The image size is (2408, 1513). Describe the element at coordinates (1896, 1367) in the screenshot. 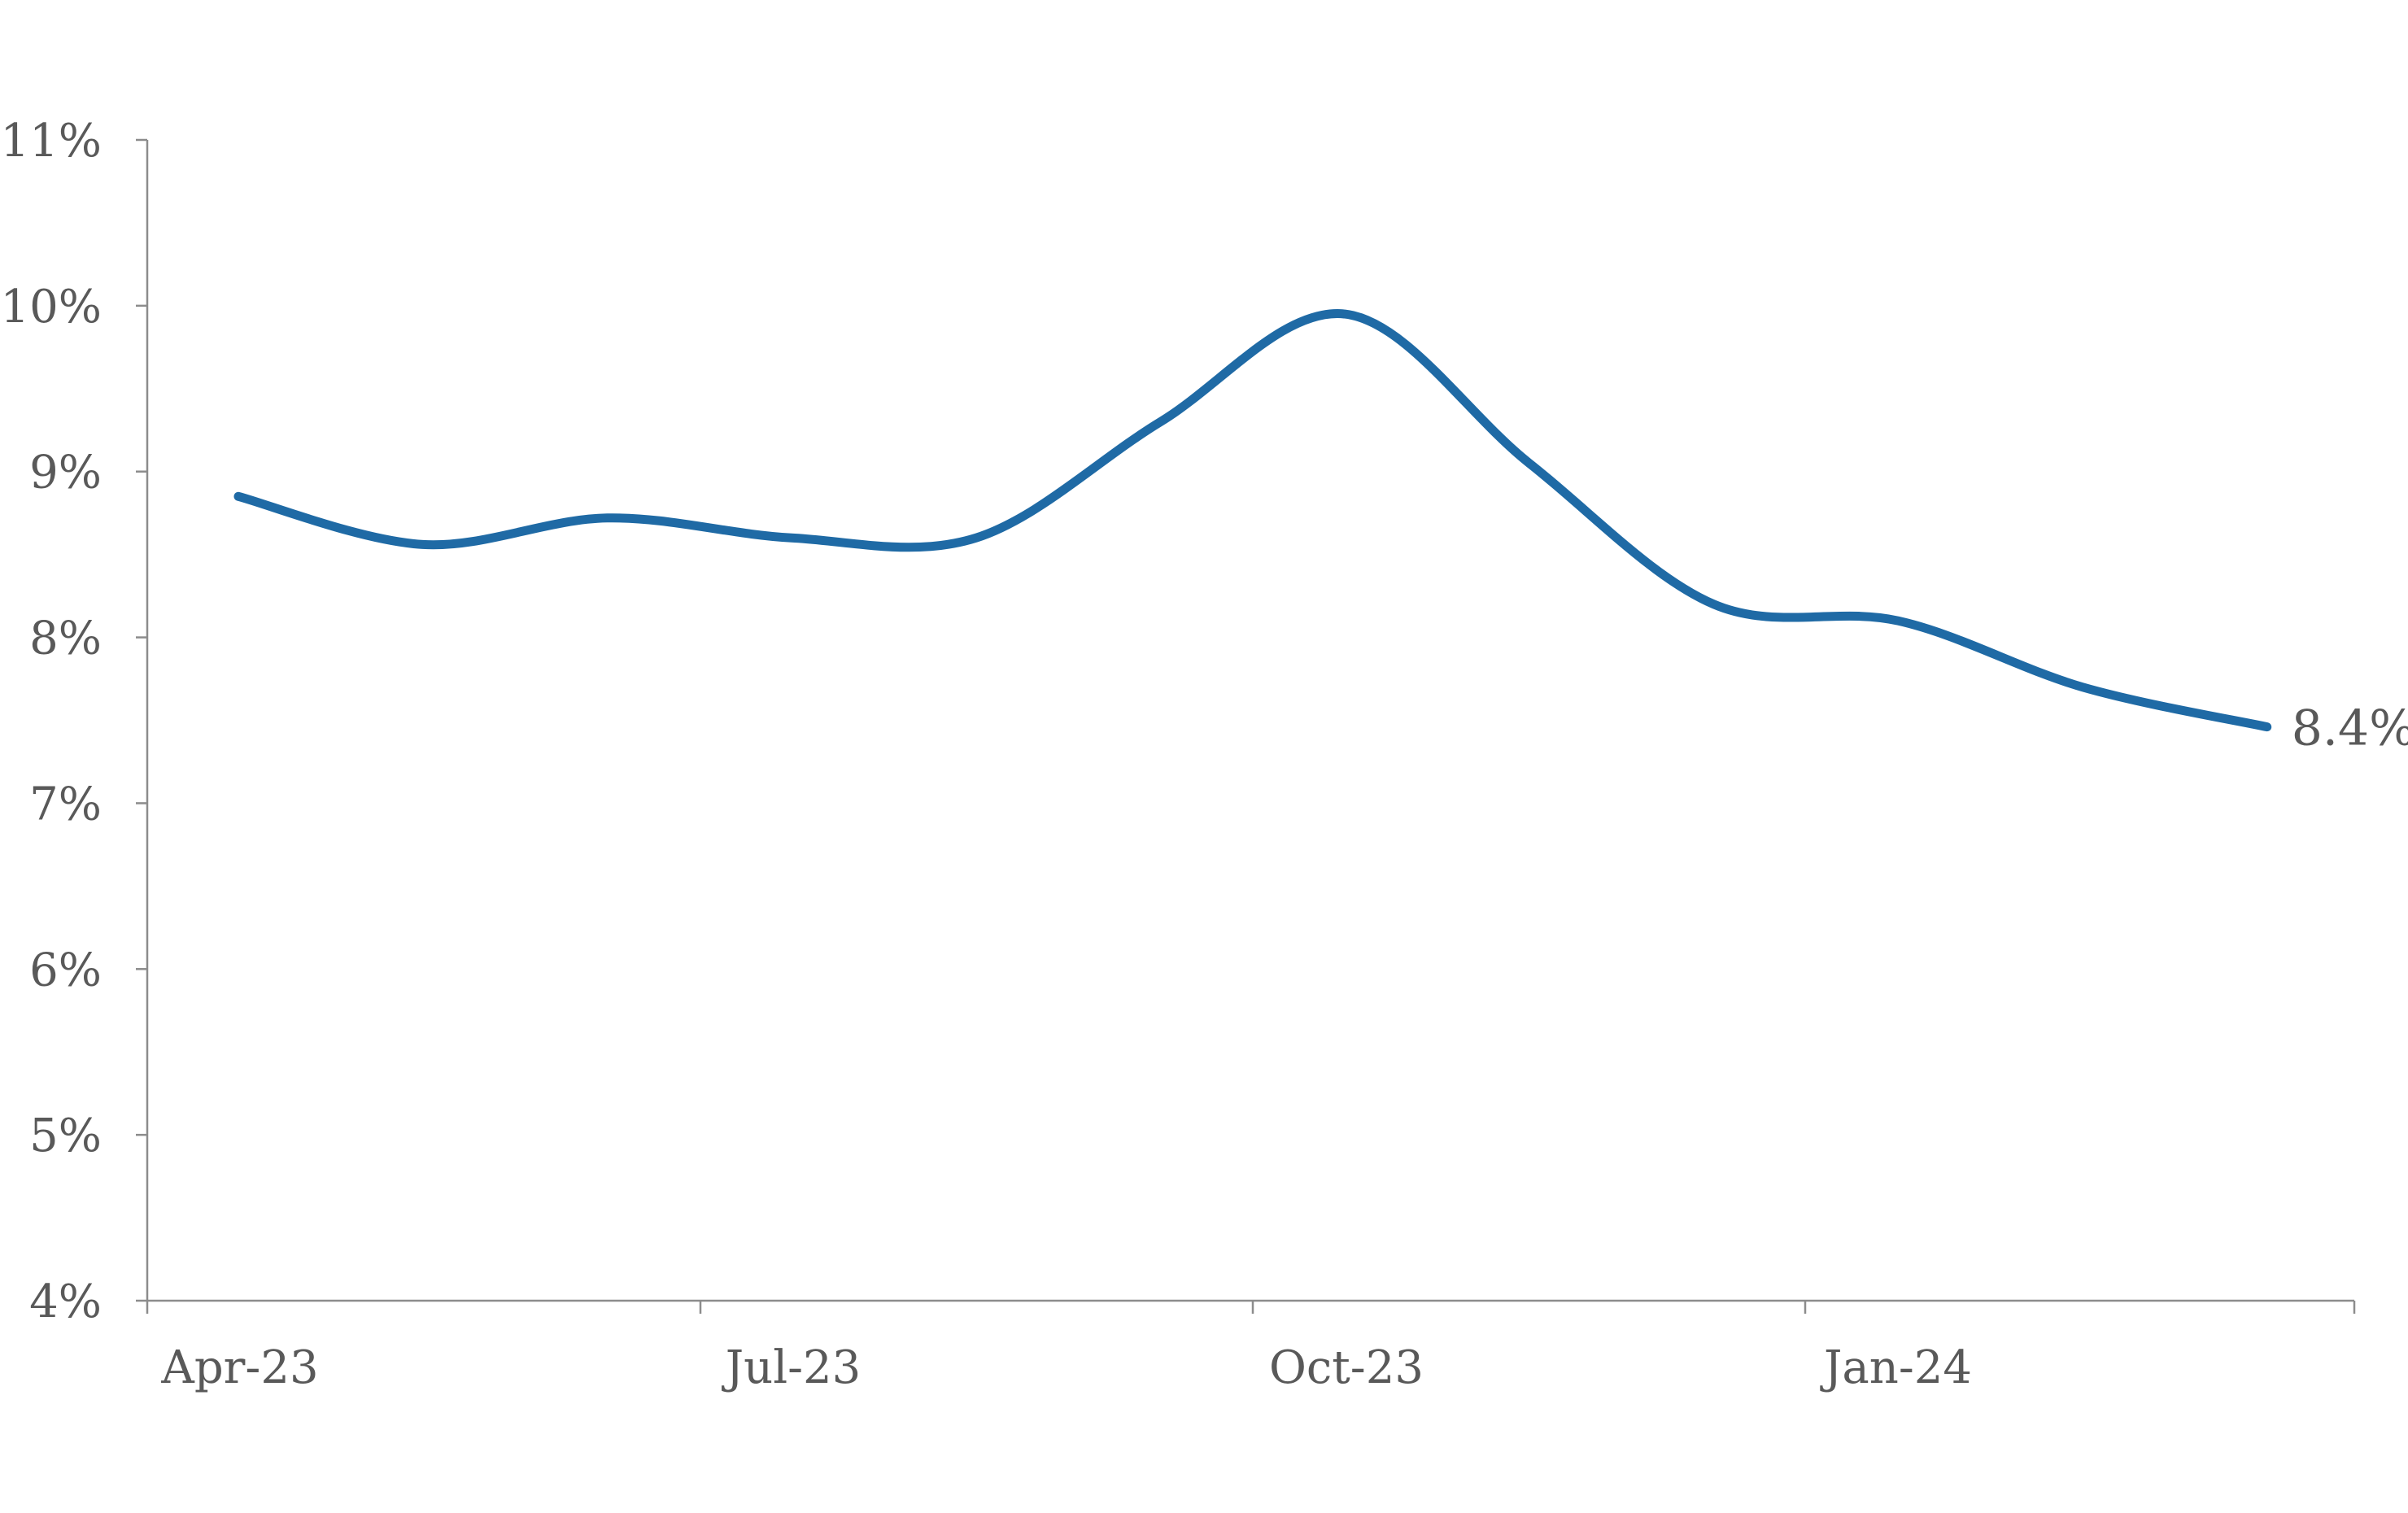

I see `x-tick-label: Jan-24` at that location.